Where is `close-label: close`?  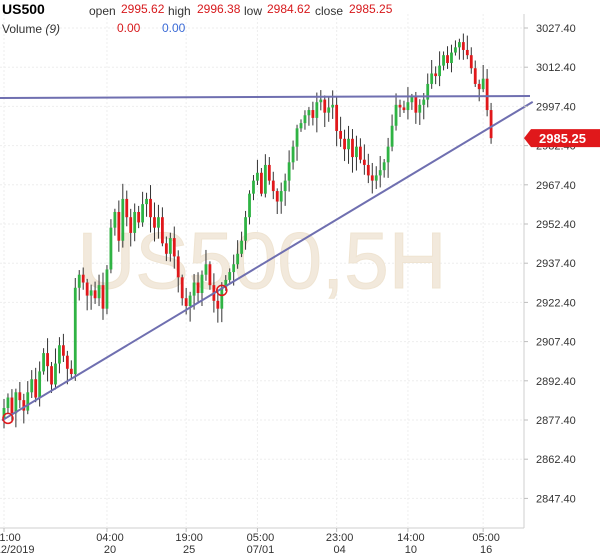 close-label: close is located at coordinates (329, 11).